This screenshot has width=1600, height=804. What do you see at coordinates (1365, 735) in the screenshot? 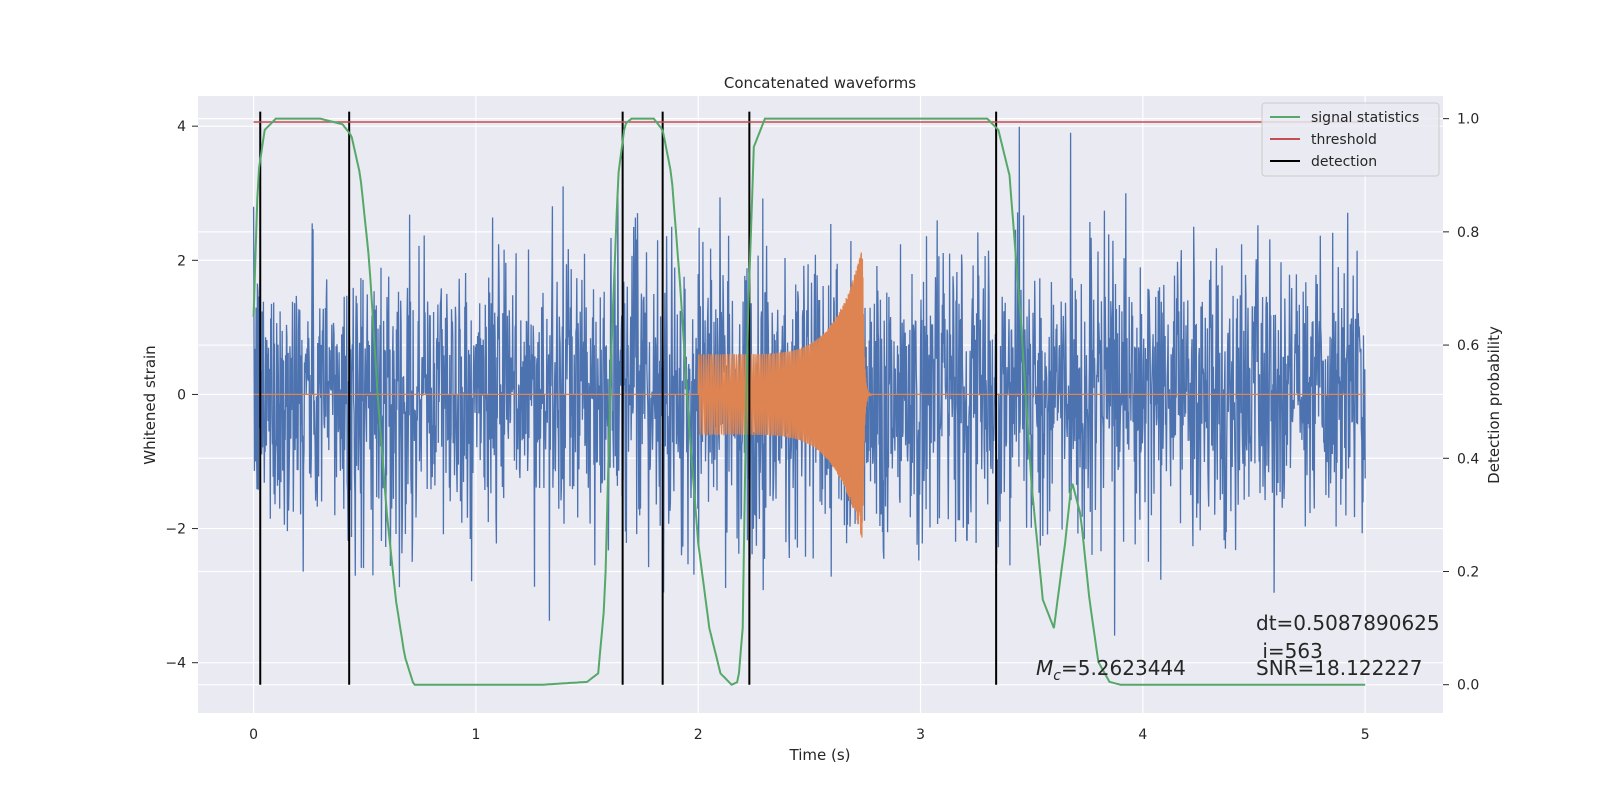
I see `x-tick-label: 5` at bounding box center [1365, 735].